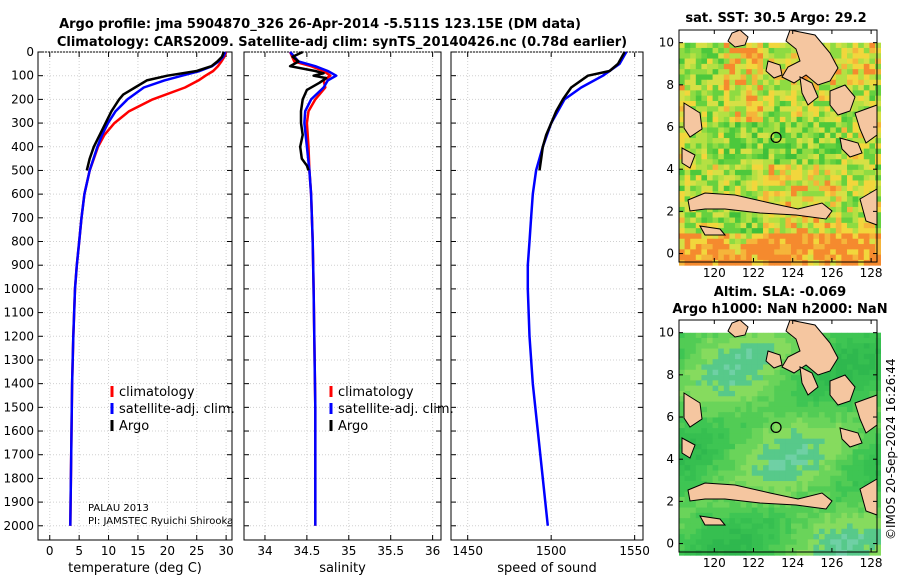 The image size is (900, 580). I want to click on salinity-xlabel: salinity, so click(342, 568).